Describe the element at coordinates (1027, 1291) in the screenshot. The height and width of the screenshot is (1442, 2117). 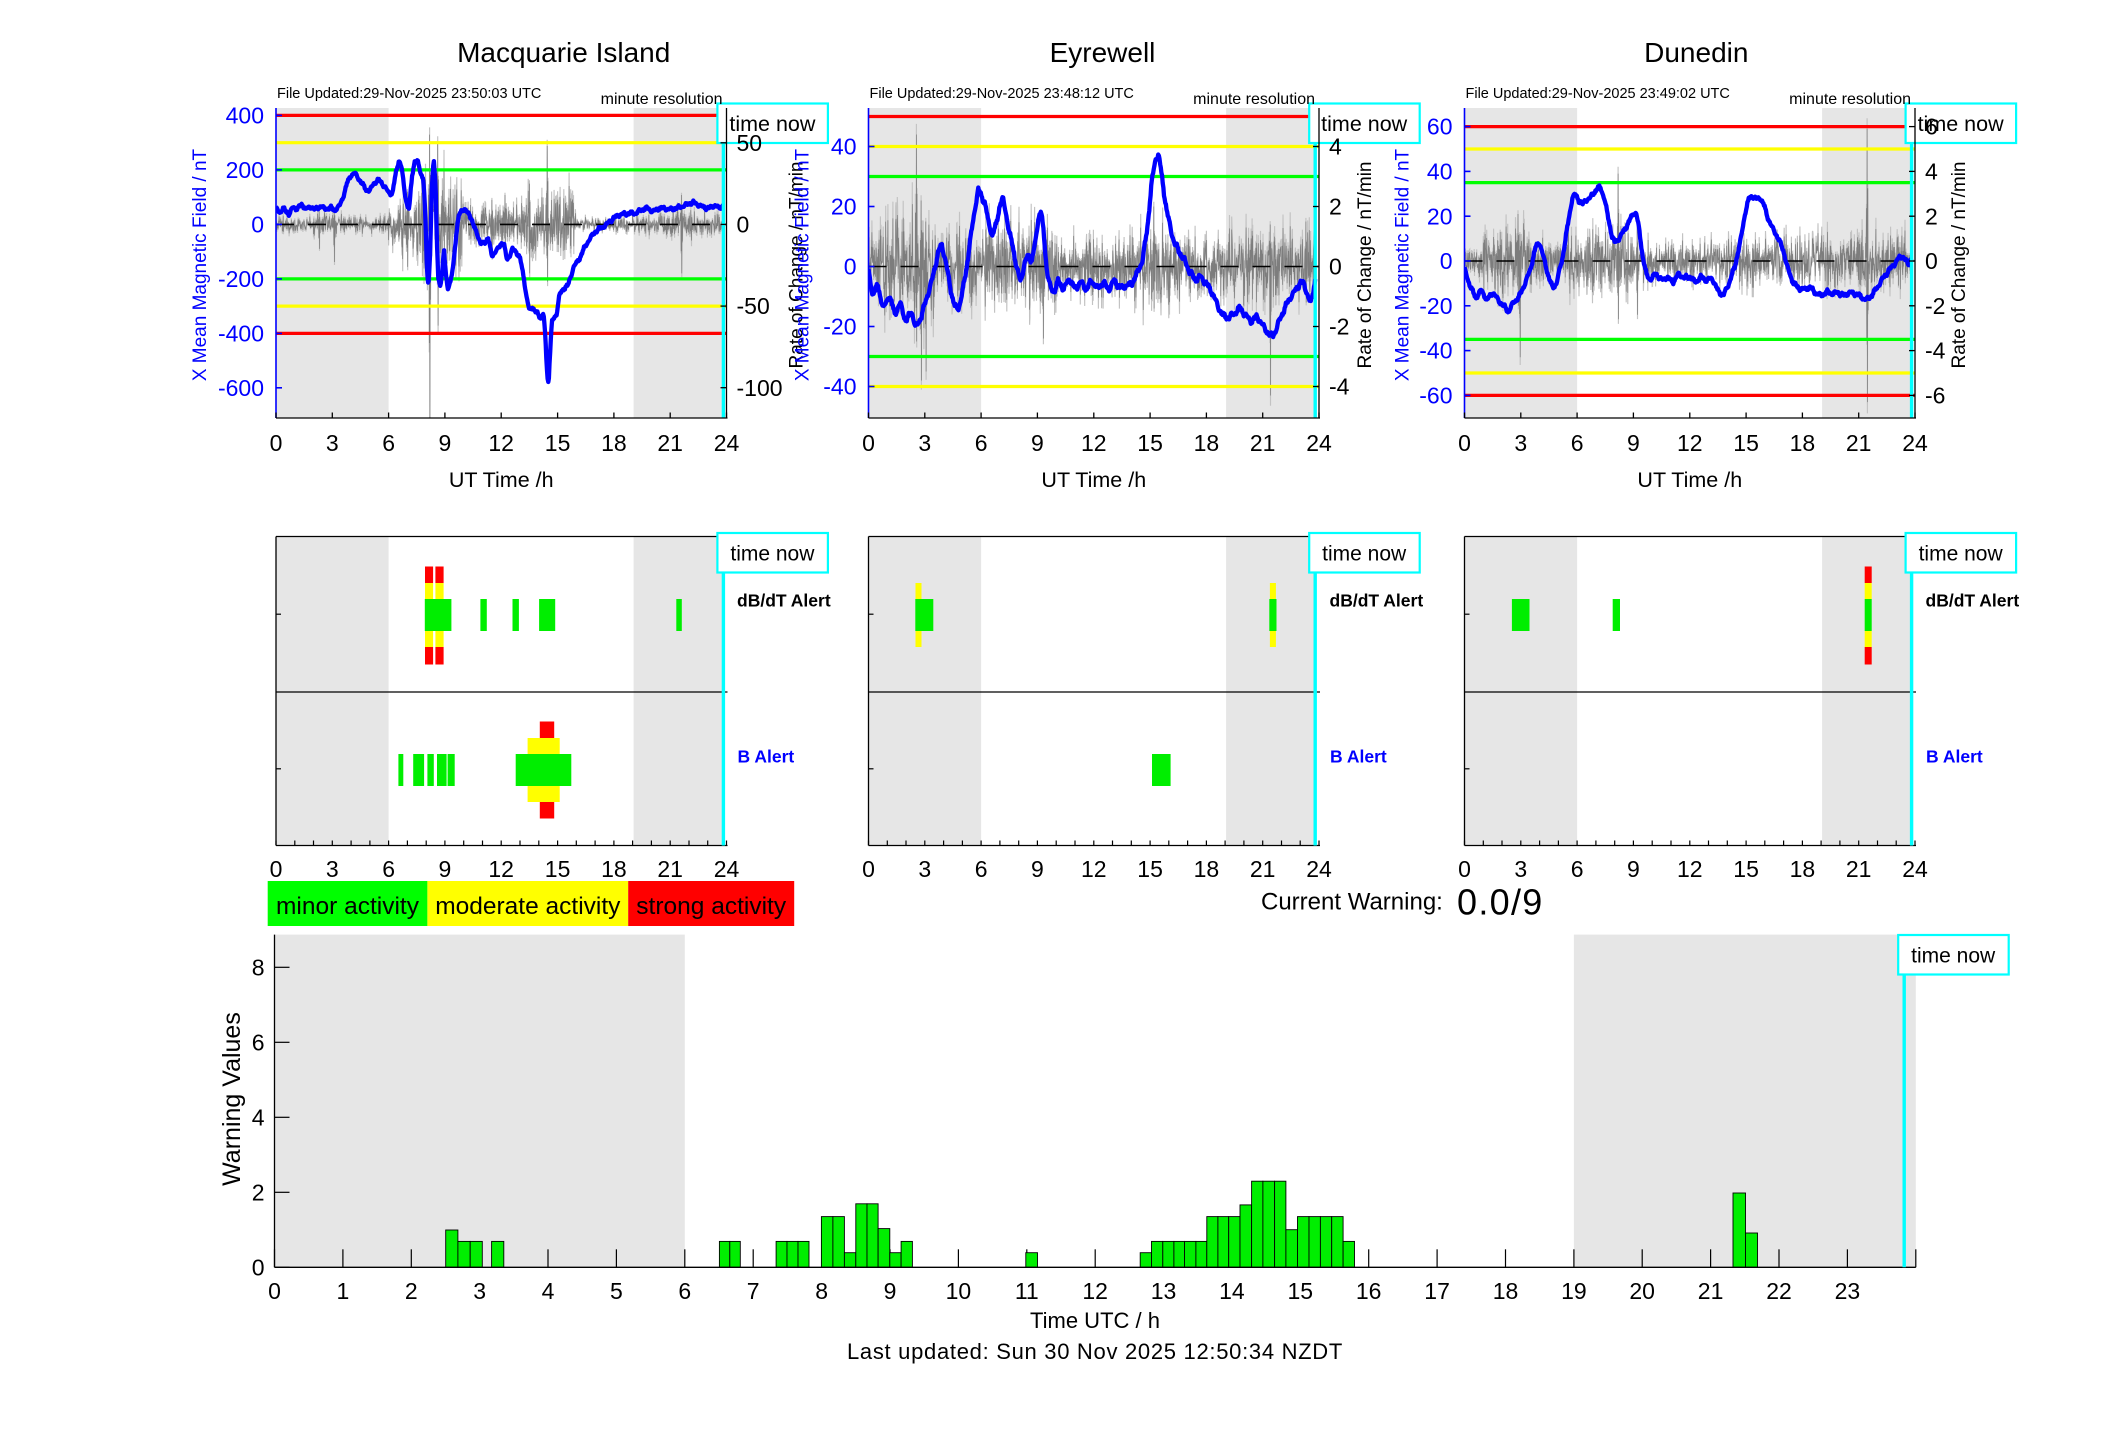
I see `svg-text: 11` at that location.